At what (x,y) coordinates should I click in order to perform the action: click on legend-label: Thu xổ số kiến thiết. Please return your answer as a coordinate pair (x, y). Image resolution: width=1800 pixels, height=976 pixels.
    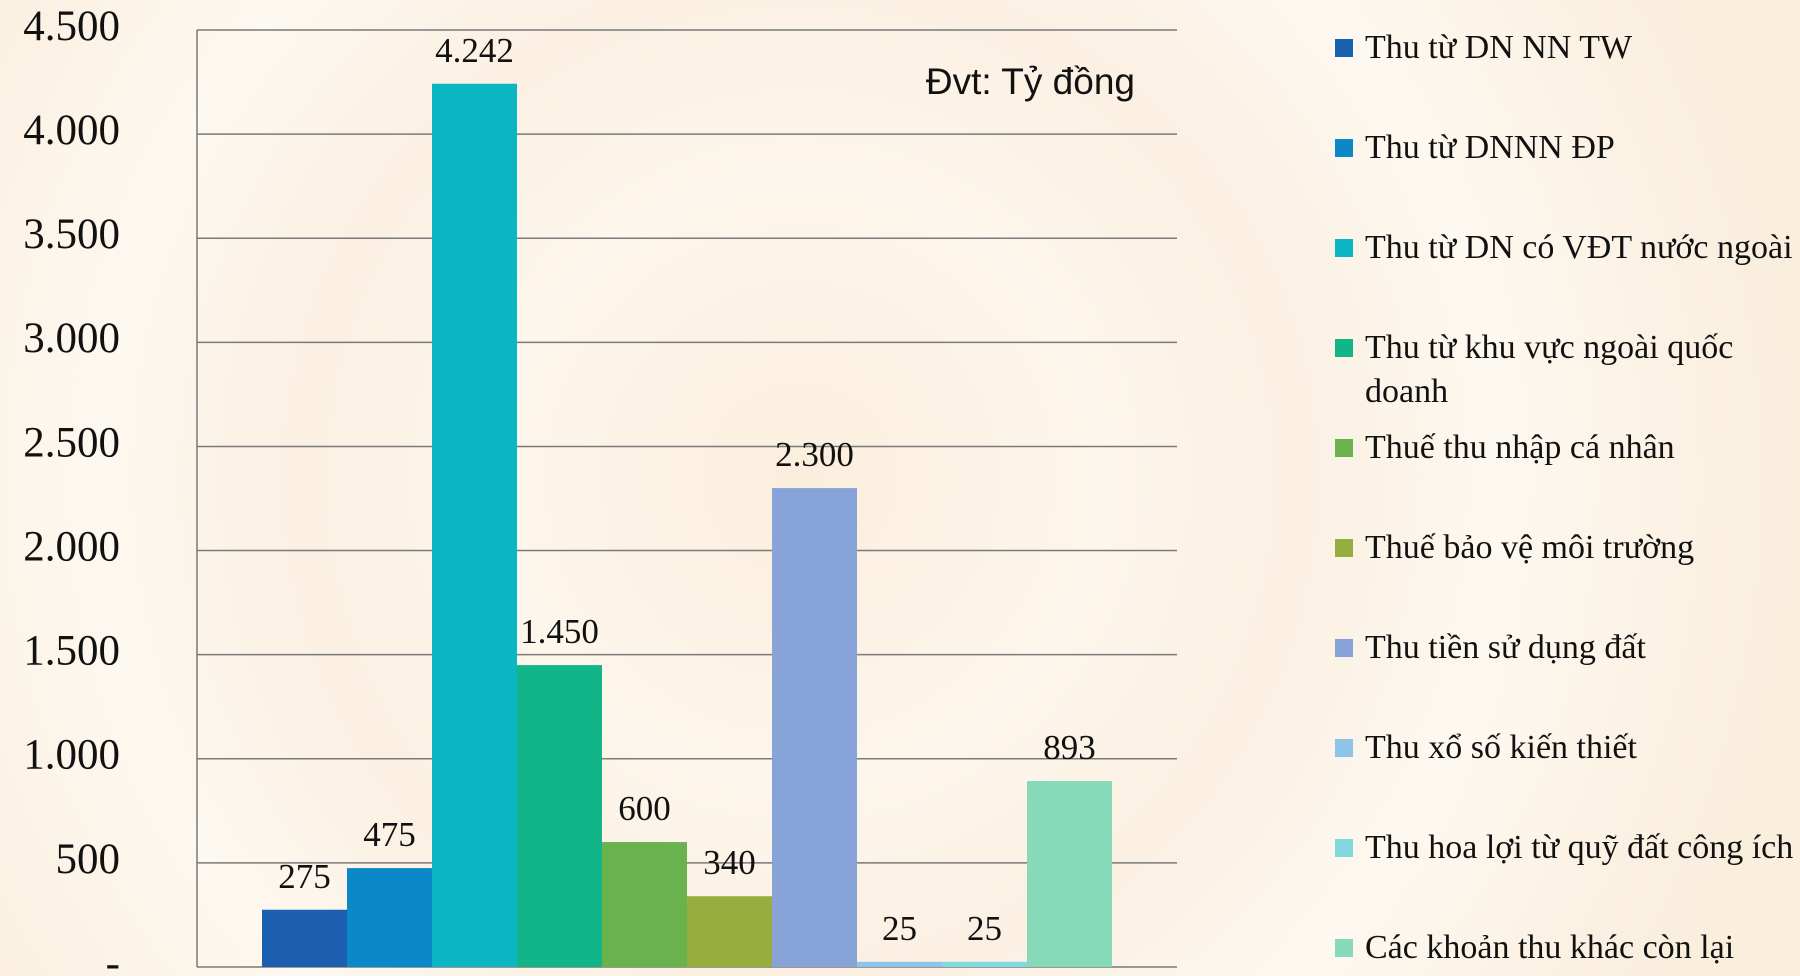
    Looking at the image, I should click on (1501, 747).